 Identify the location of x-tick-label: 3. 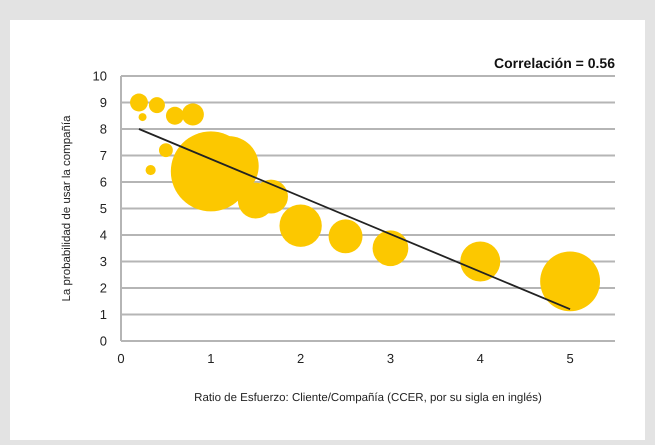
(390, 358).